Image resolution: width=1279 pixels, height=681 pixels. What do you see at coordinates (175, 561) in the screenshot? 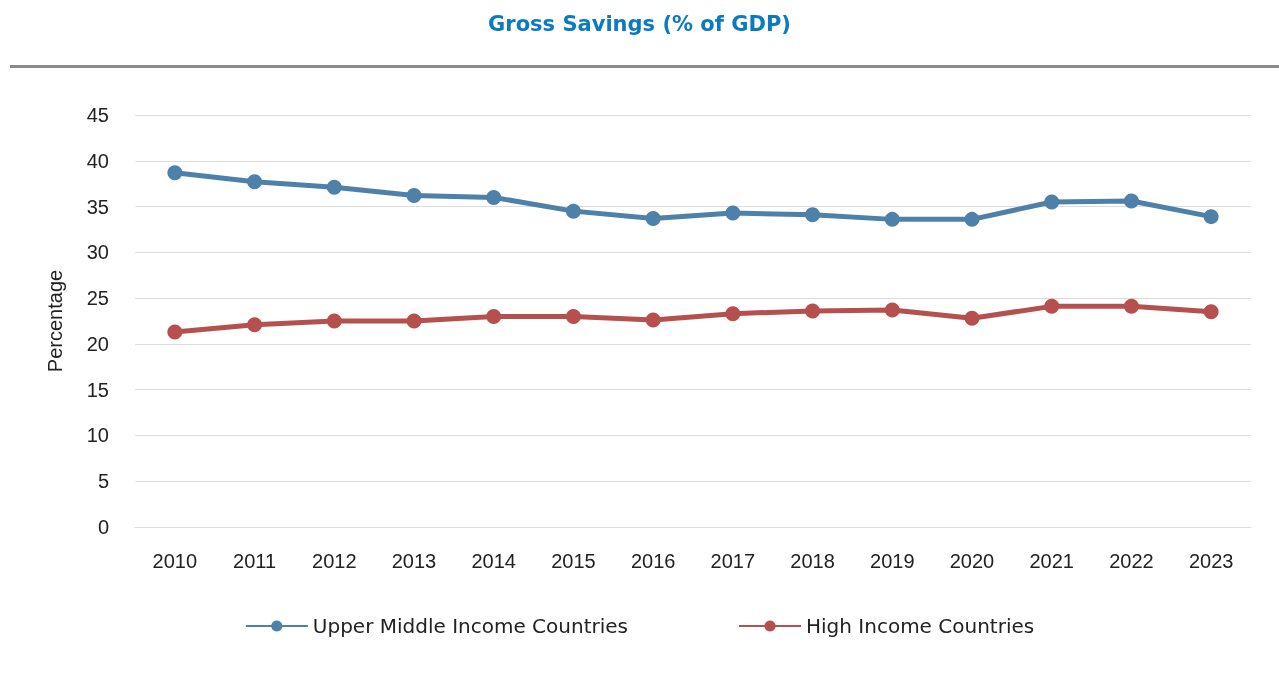
I see `x-tick-label: 2010` at bounding box center [175, 561].